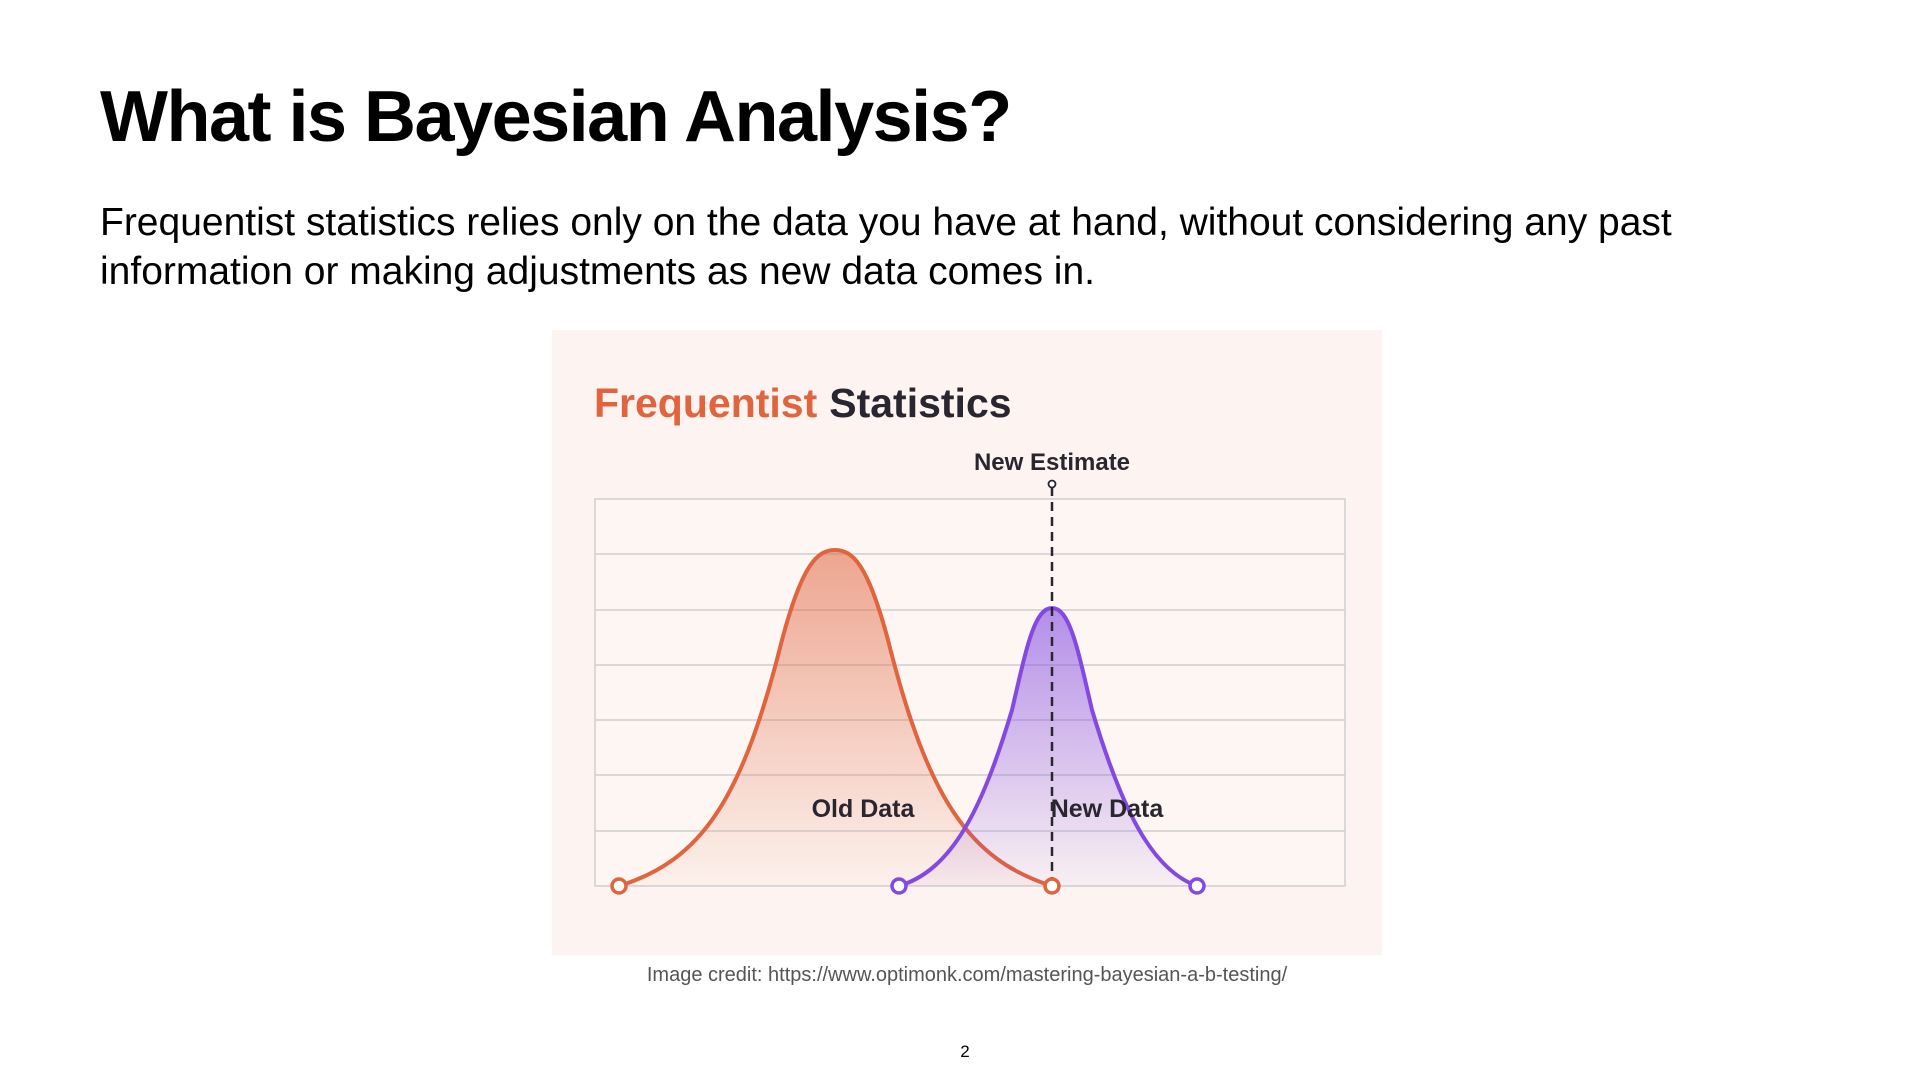 The width and height of the screenshot is (1920, 1080). Describe the element at coordinates (556, 117) in the screenshot. I see `slide-title: What is Bayesian Analysis?` at that location.